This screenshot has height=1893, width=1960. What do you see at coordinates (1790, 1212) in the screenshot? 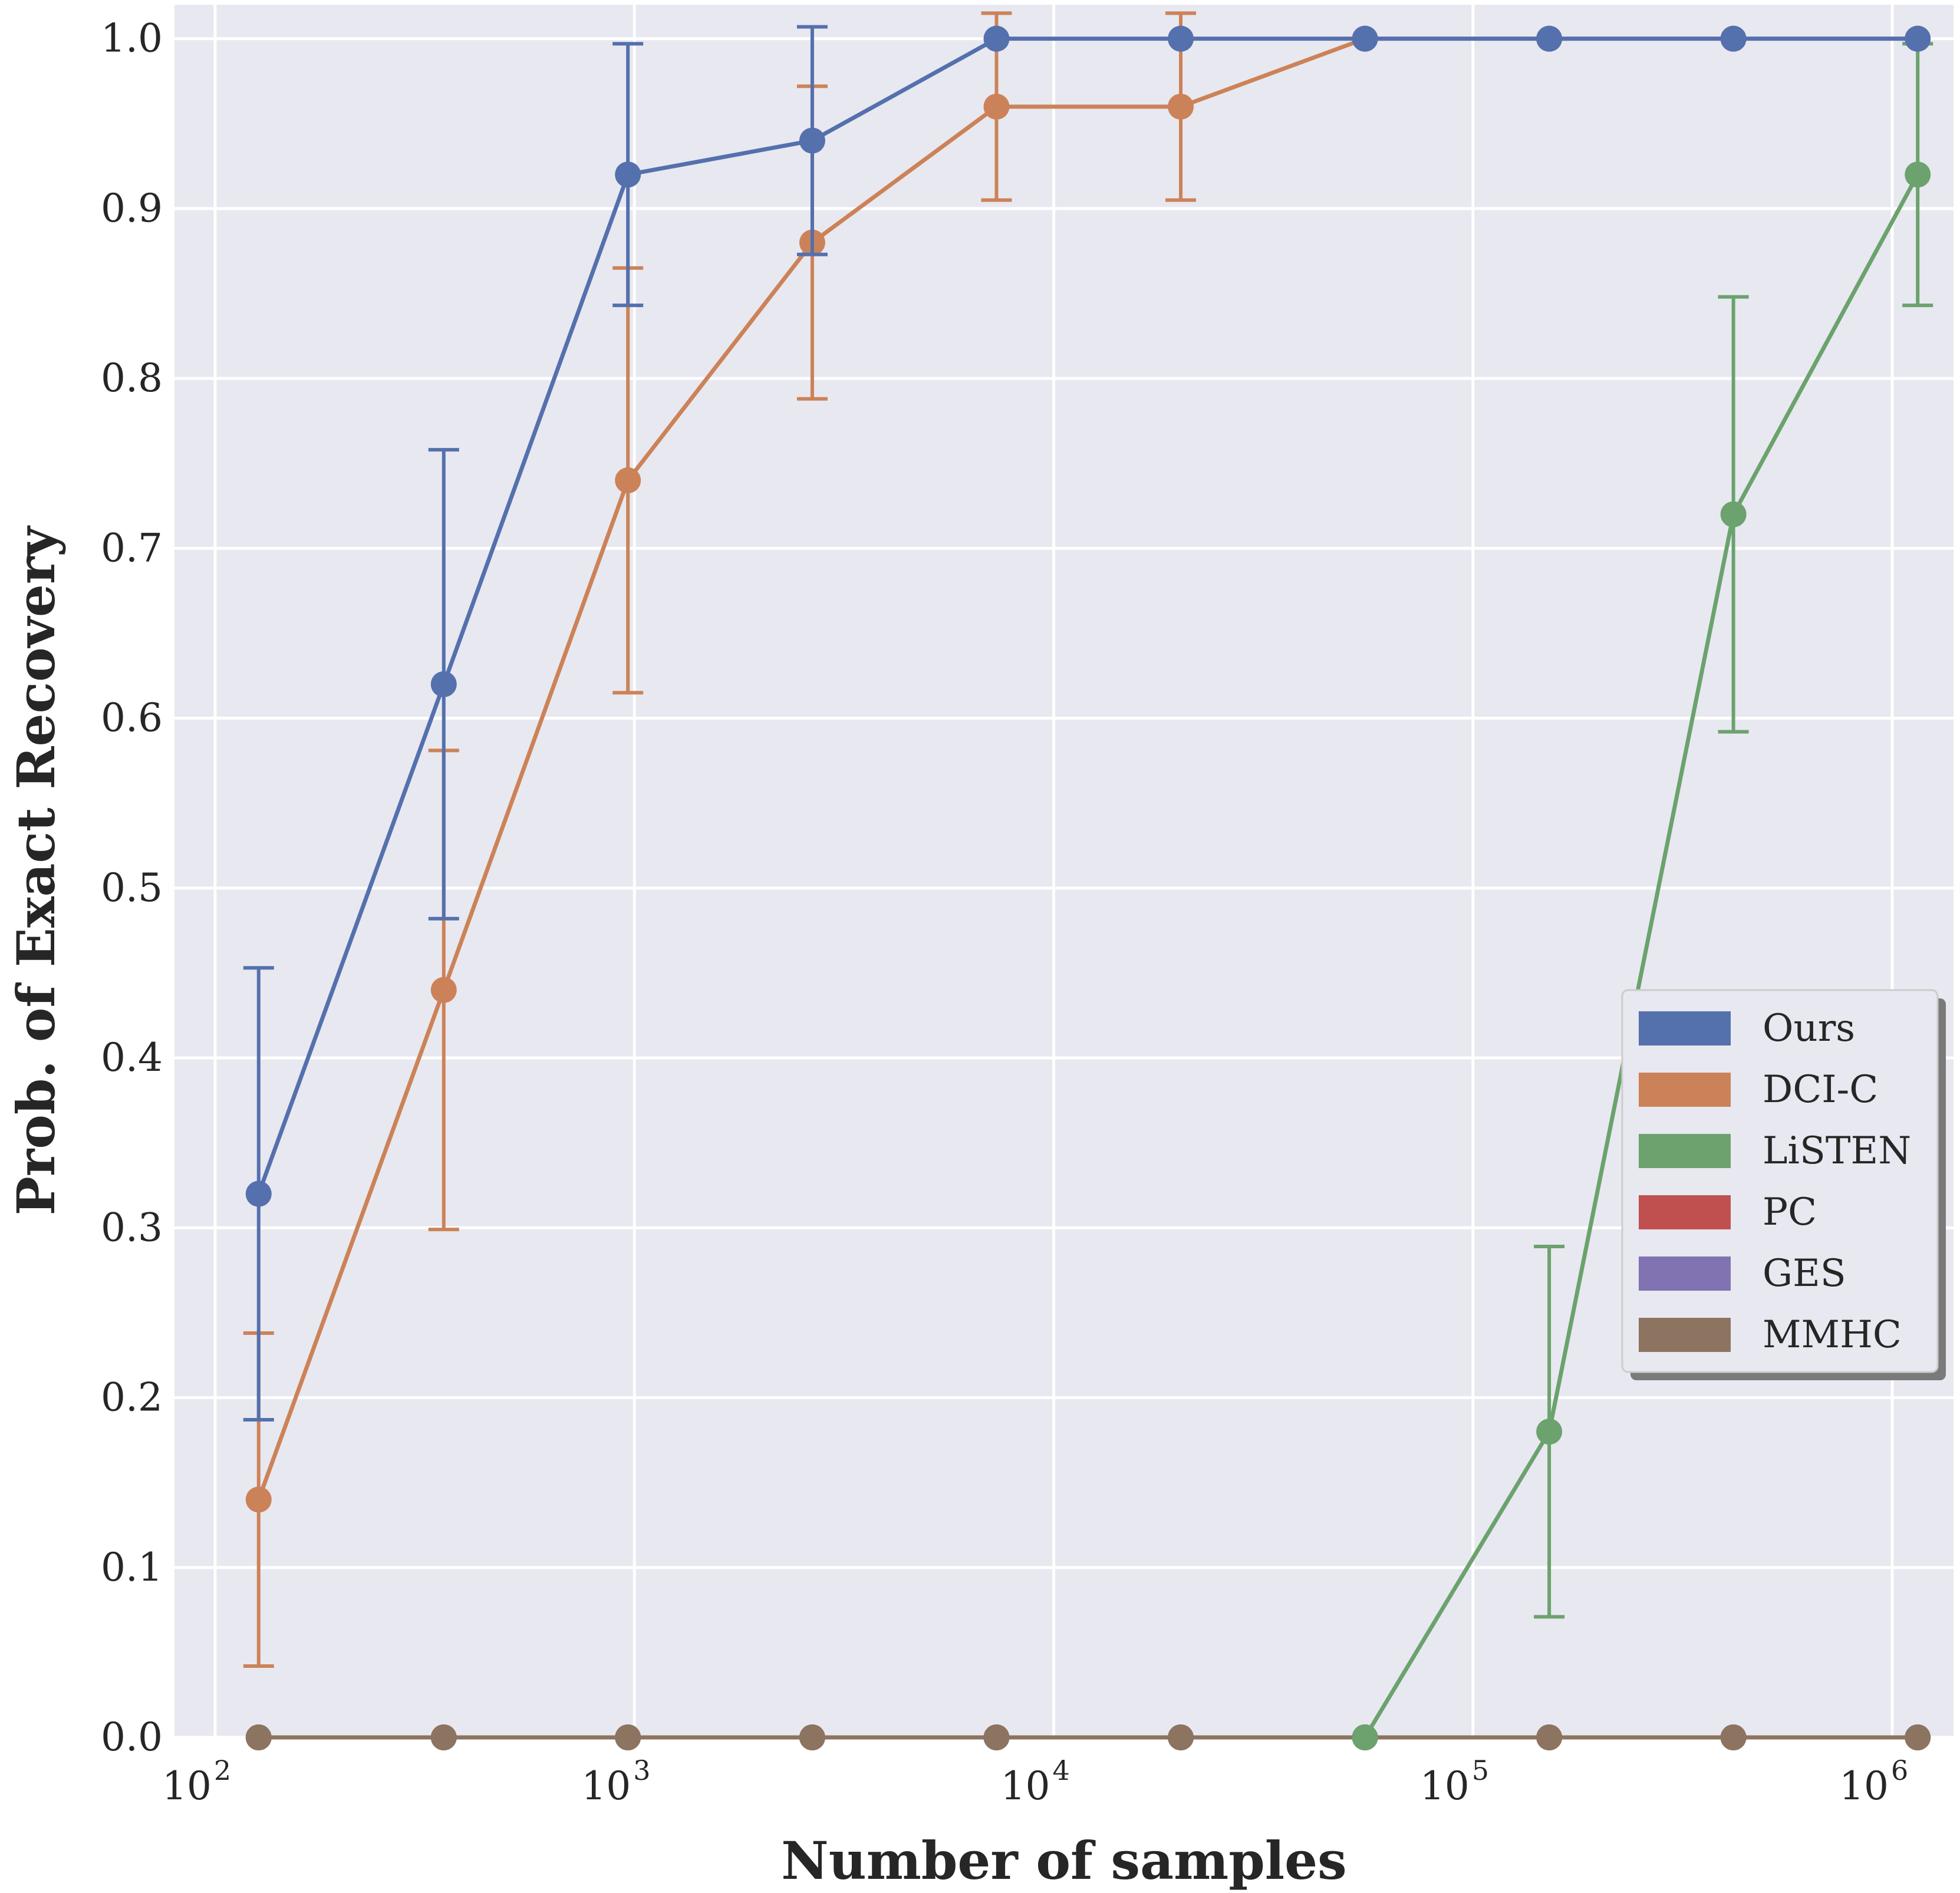
I see `legend-label: PC` at bounding box center [1790, 1212].